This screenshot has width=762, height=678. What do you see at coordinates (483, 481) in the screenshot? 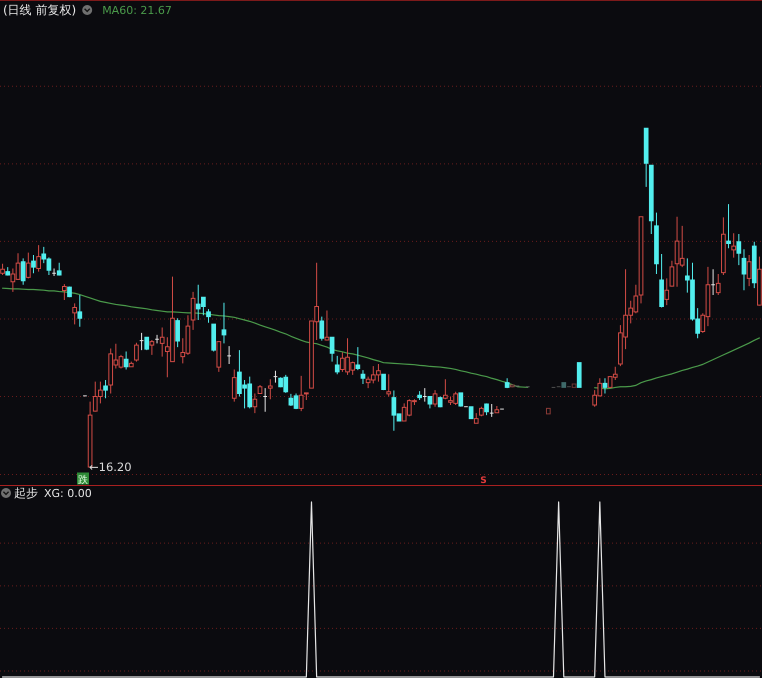
I see `annotation: S` at bounding box center [483, 481].